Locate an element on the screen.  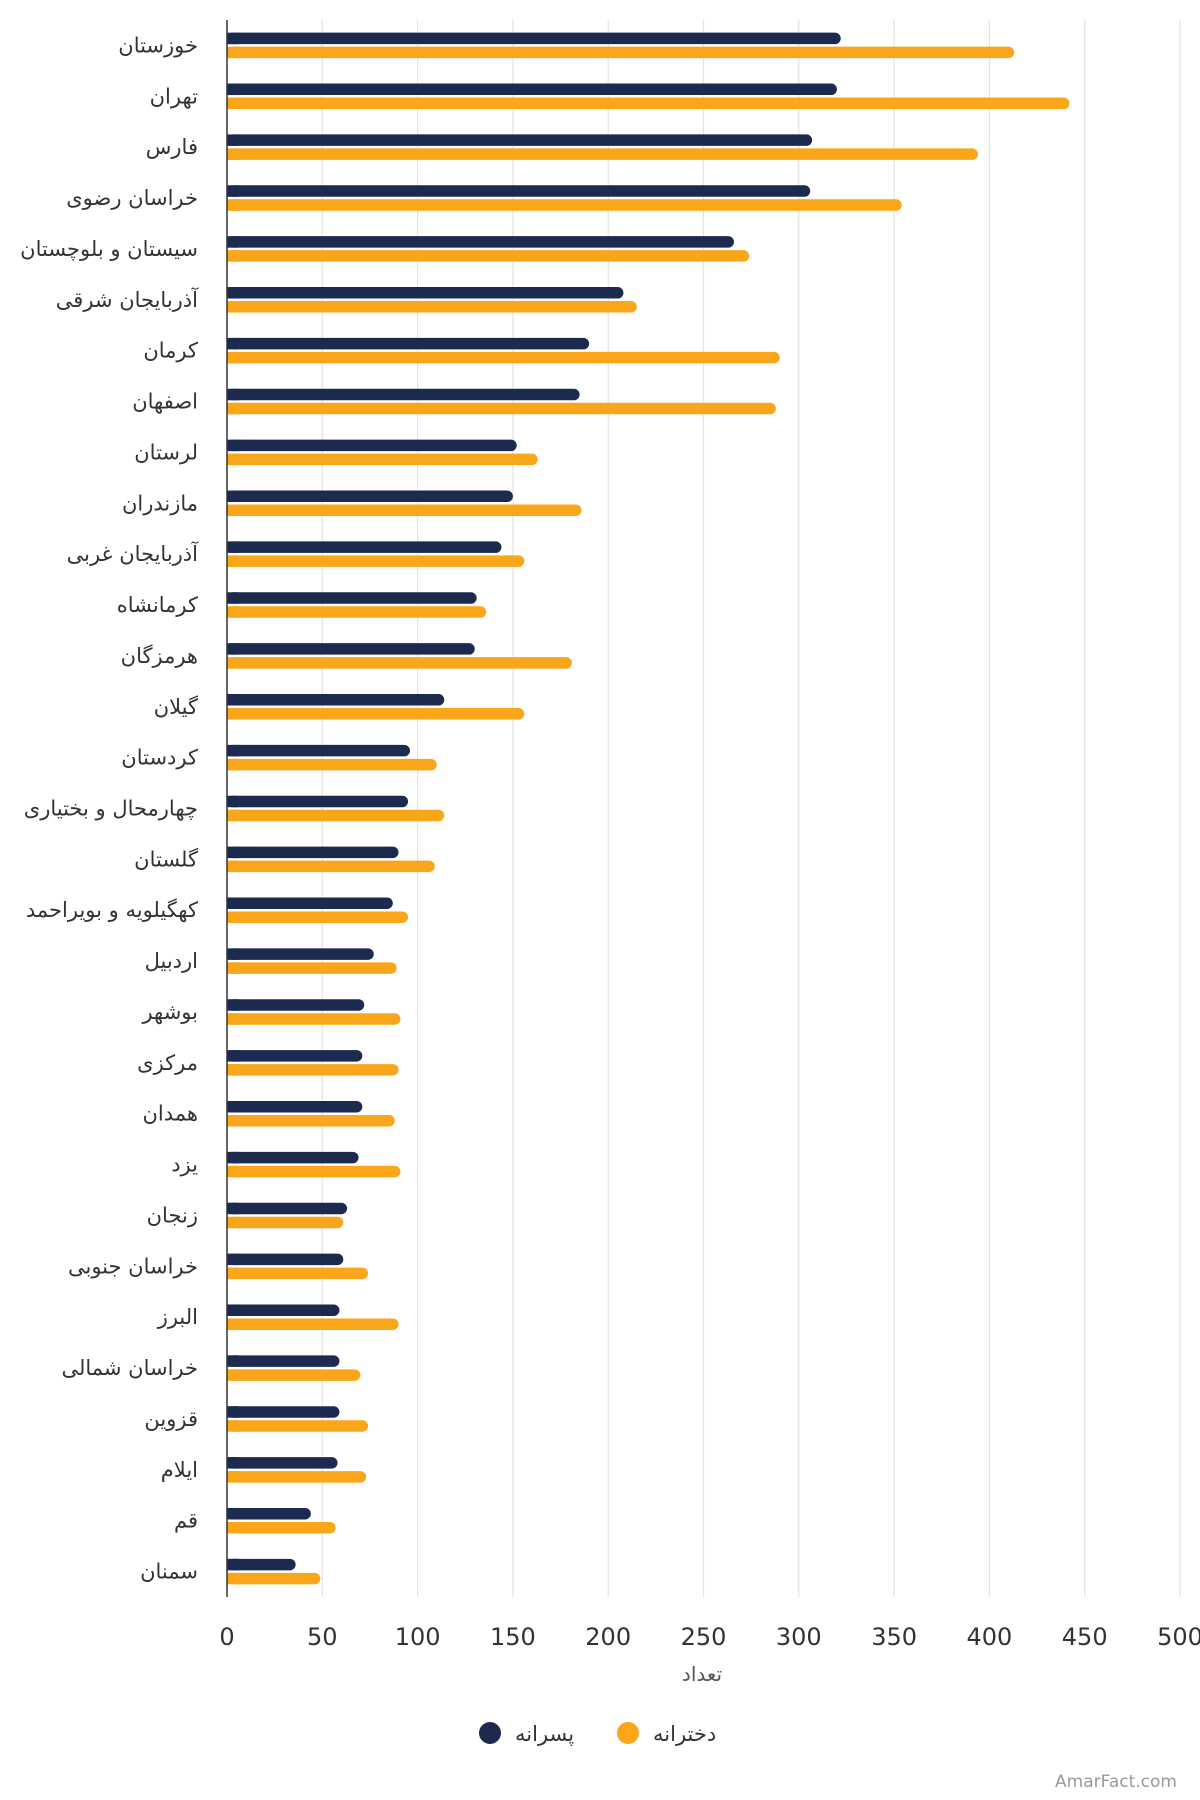
category-label: کردستان is located at coordinates (159, 758).